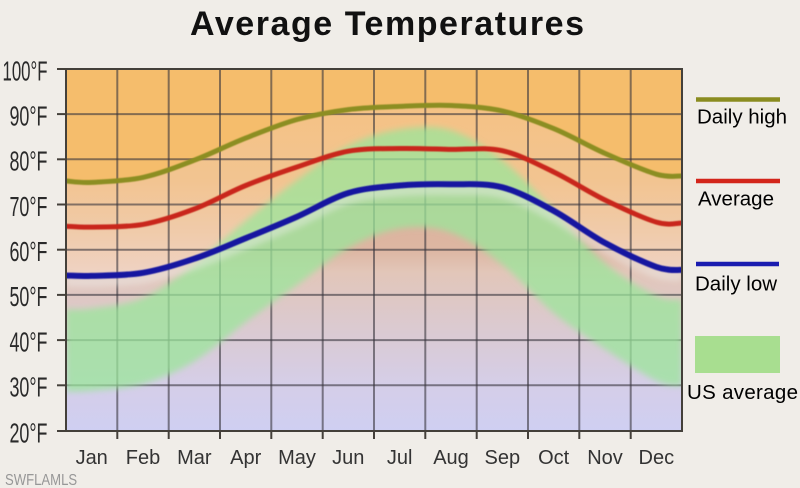 This screenshot has width=800, height=488. Describe the element at coordinates (28, 251) in the screenshot. I see `svg-text: 60°F` at that location.